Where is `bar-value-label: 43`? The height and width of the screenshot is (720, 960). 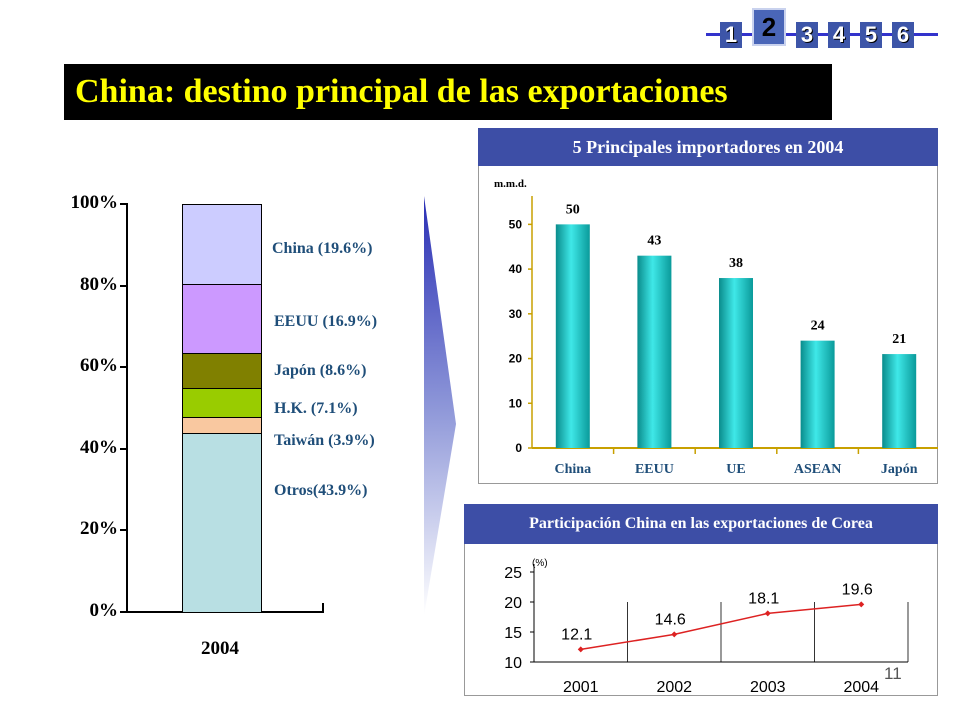
bar-value-label: 43 is located at coordinates (654, 241).